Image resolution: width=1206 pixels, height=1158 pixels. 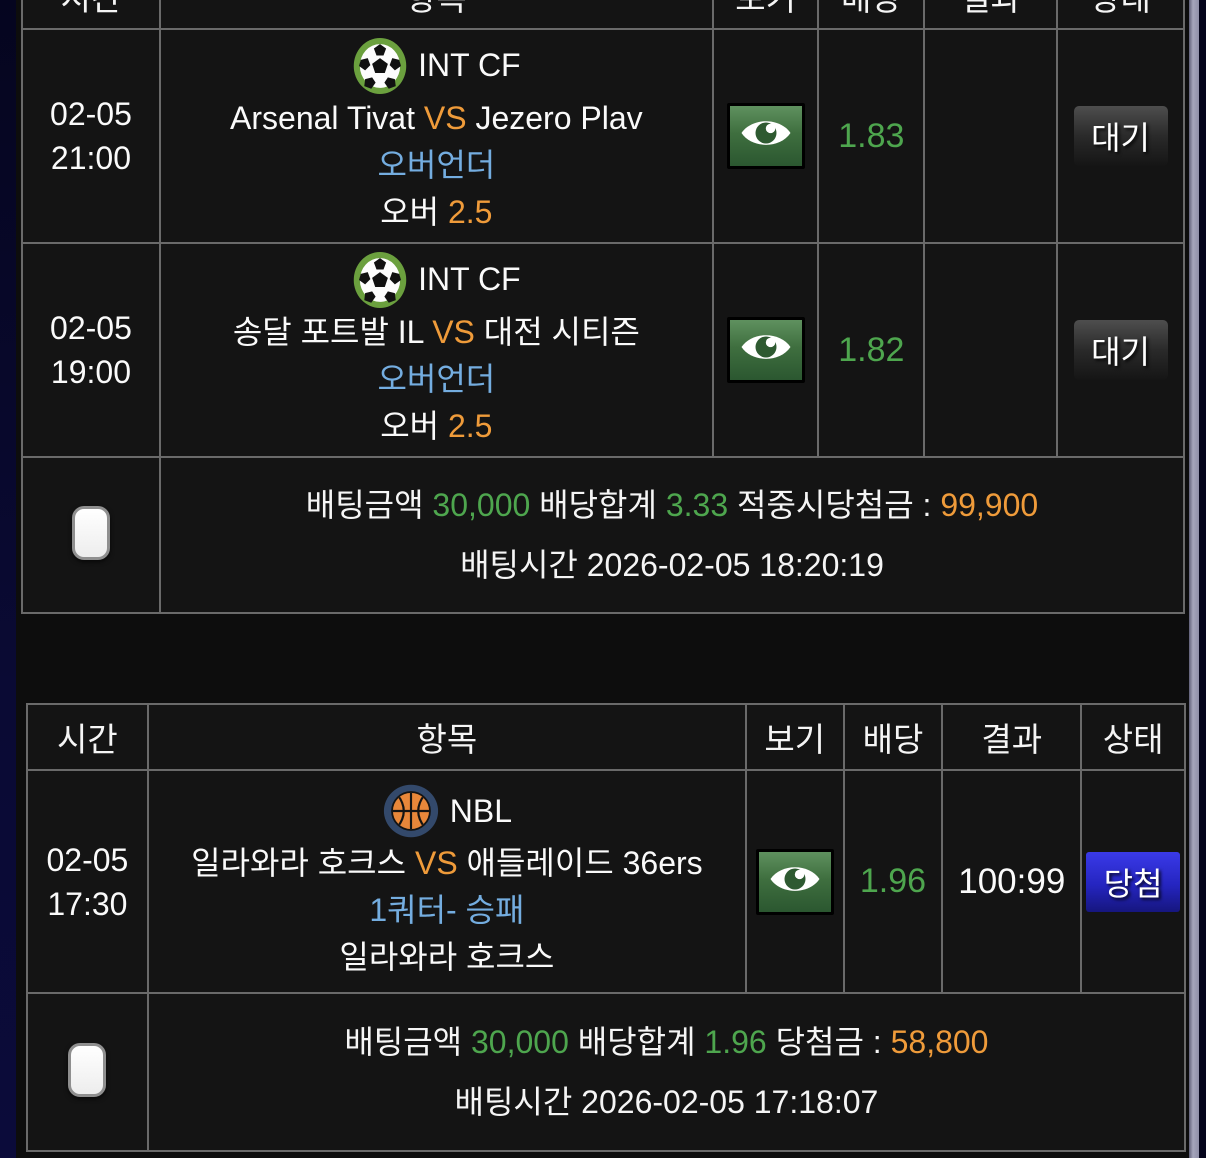 What do you see at coordinates (411, 811) in the screenshot?
I see `basketball-icon` at bounding box center [411, 811].